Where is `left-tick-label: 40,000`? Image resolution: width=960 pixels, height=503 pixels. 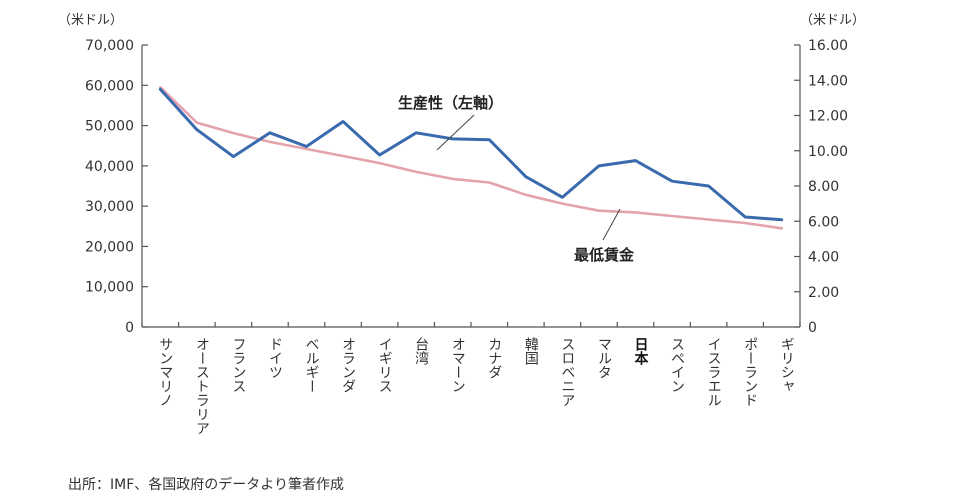 left-tick-label: 40,000 is located at coordinates (109, 167).